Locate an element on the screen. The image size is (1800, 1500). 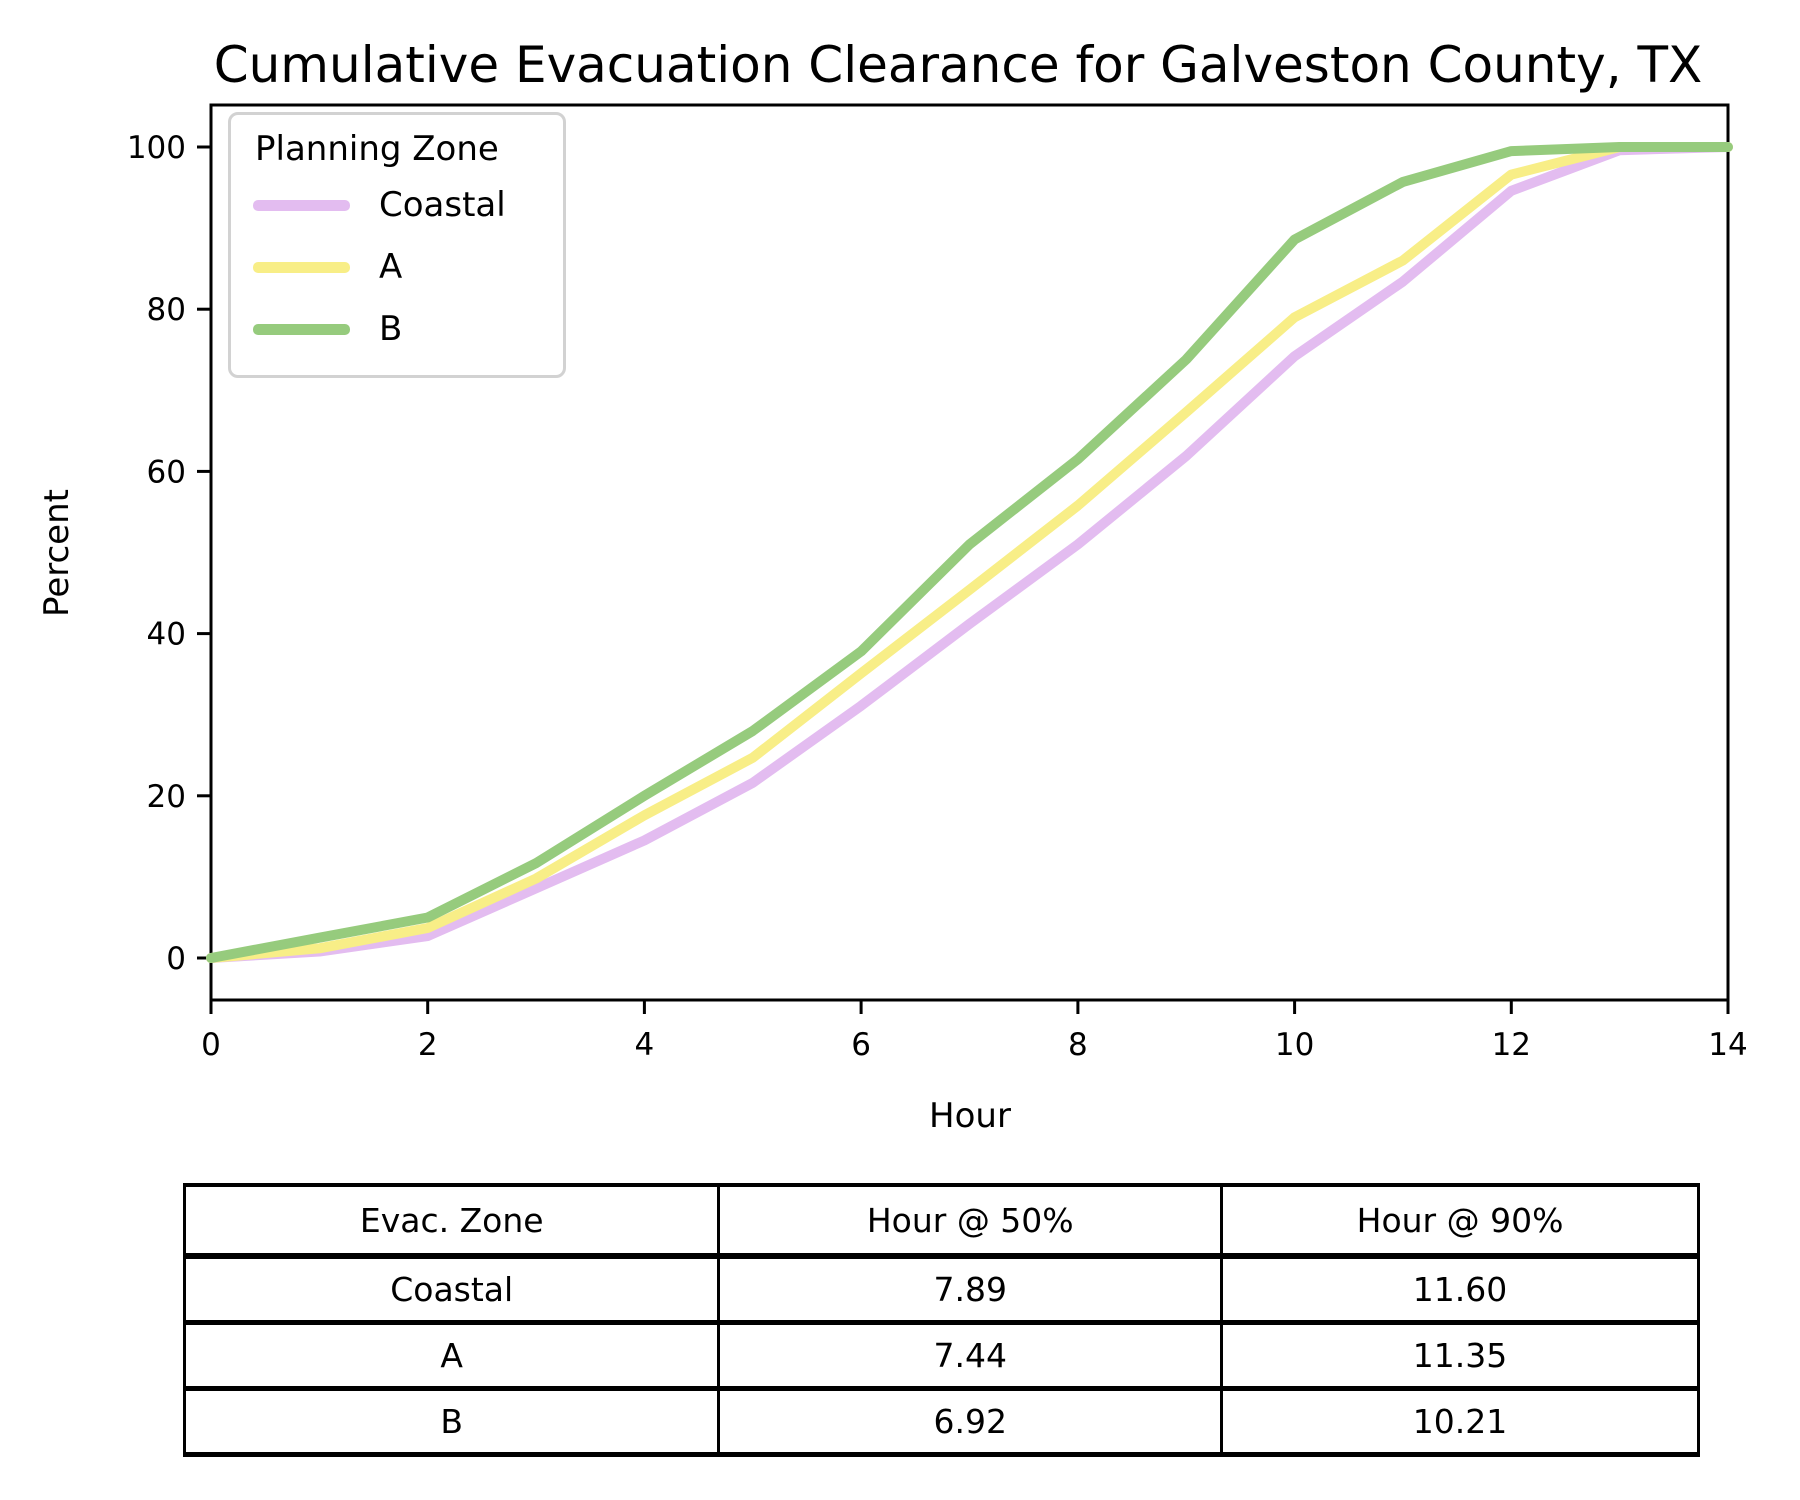
legend-swatch-coastal is located at coordinates (301, 205).